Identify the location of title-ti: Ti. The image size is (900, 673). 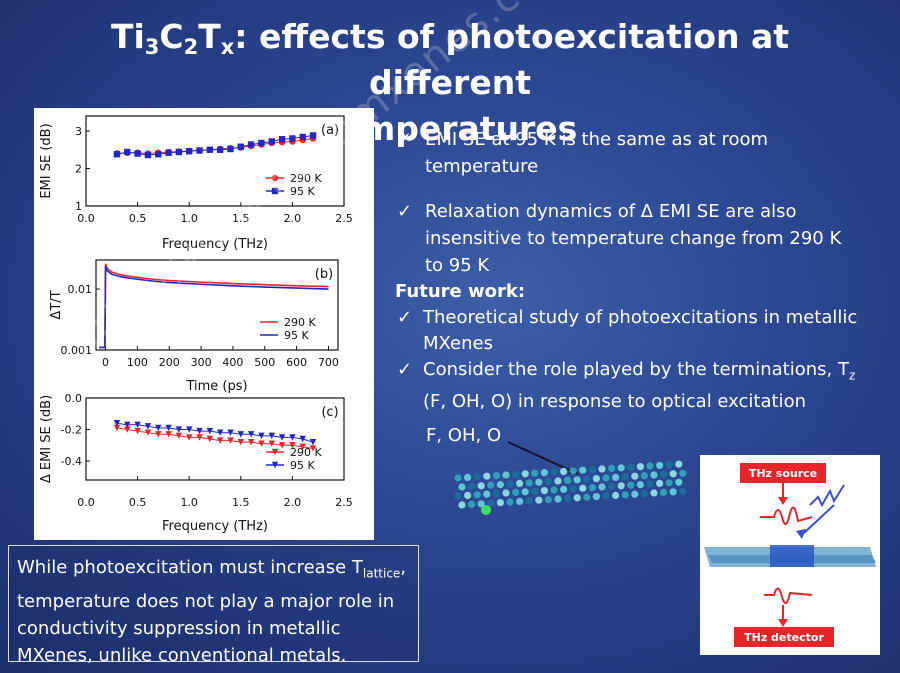
(127, 36).